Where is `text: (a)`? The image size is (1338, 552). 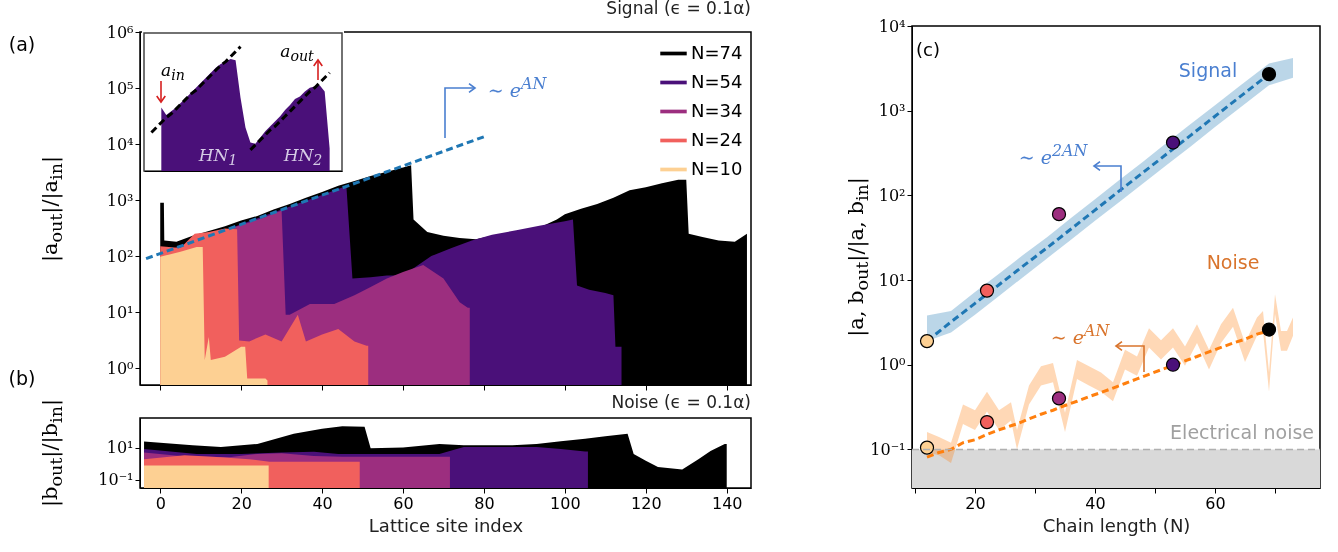
text: (a) is located at coordinates (22, 43).